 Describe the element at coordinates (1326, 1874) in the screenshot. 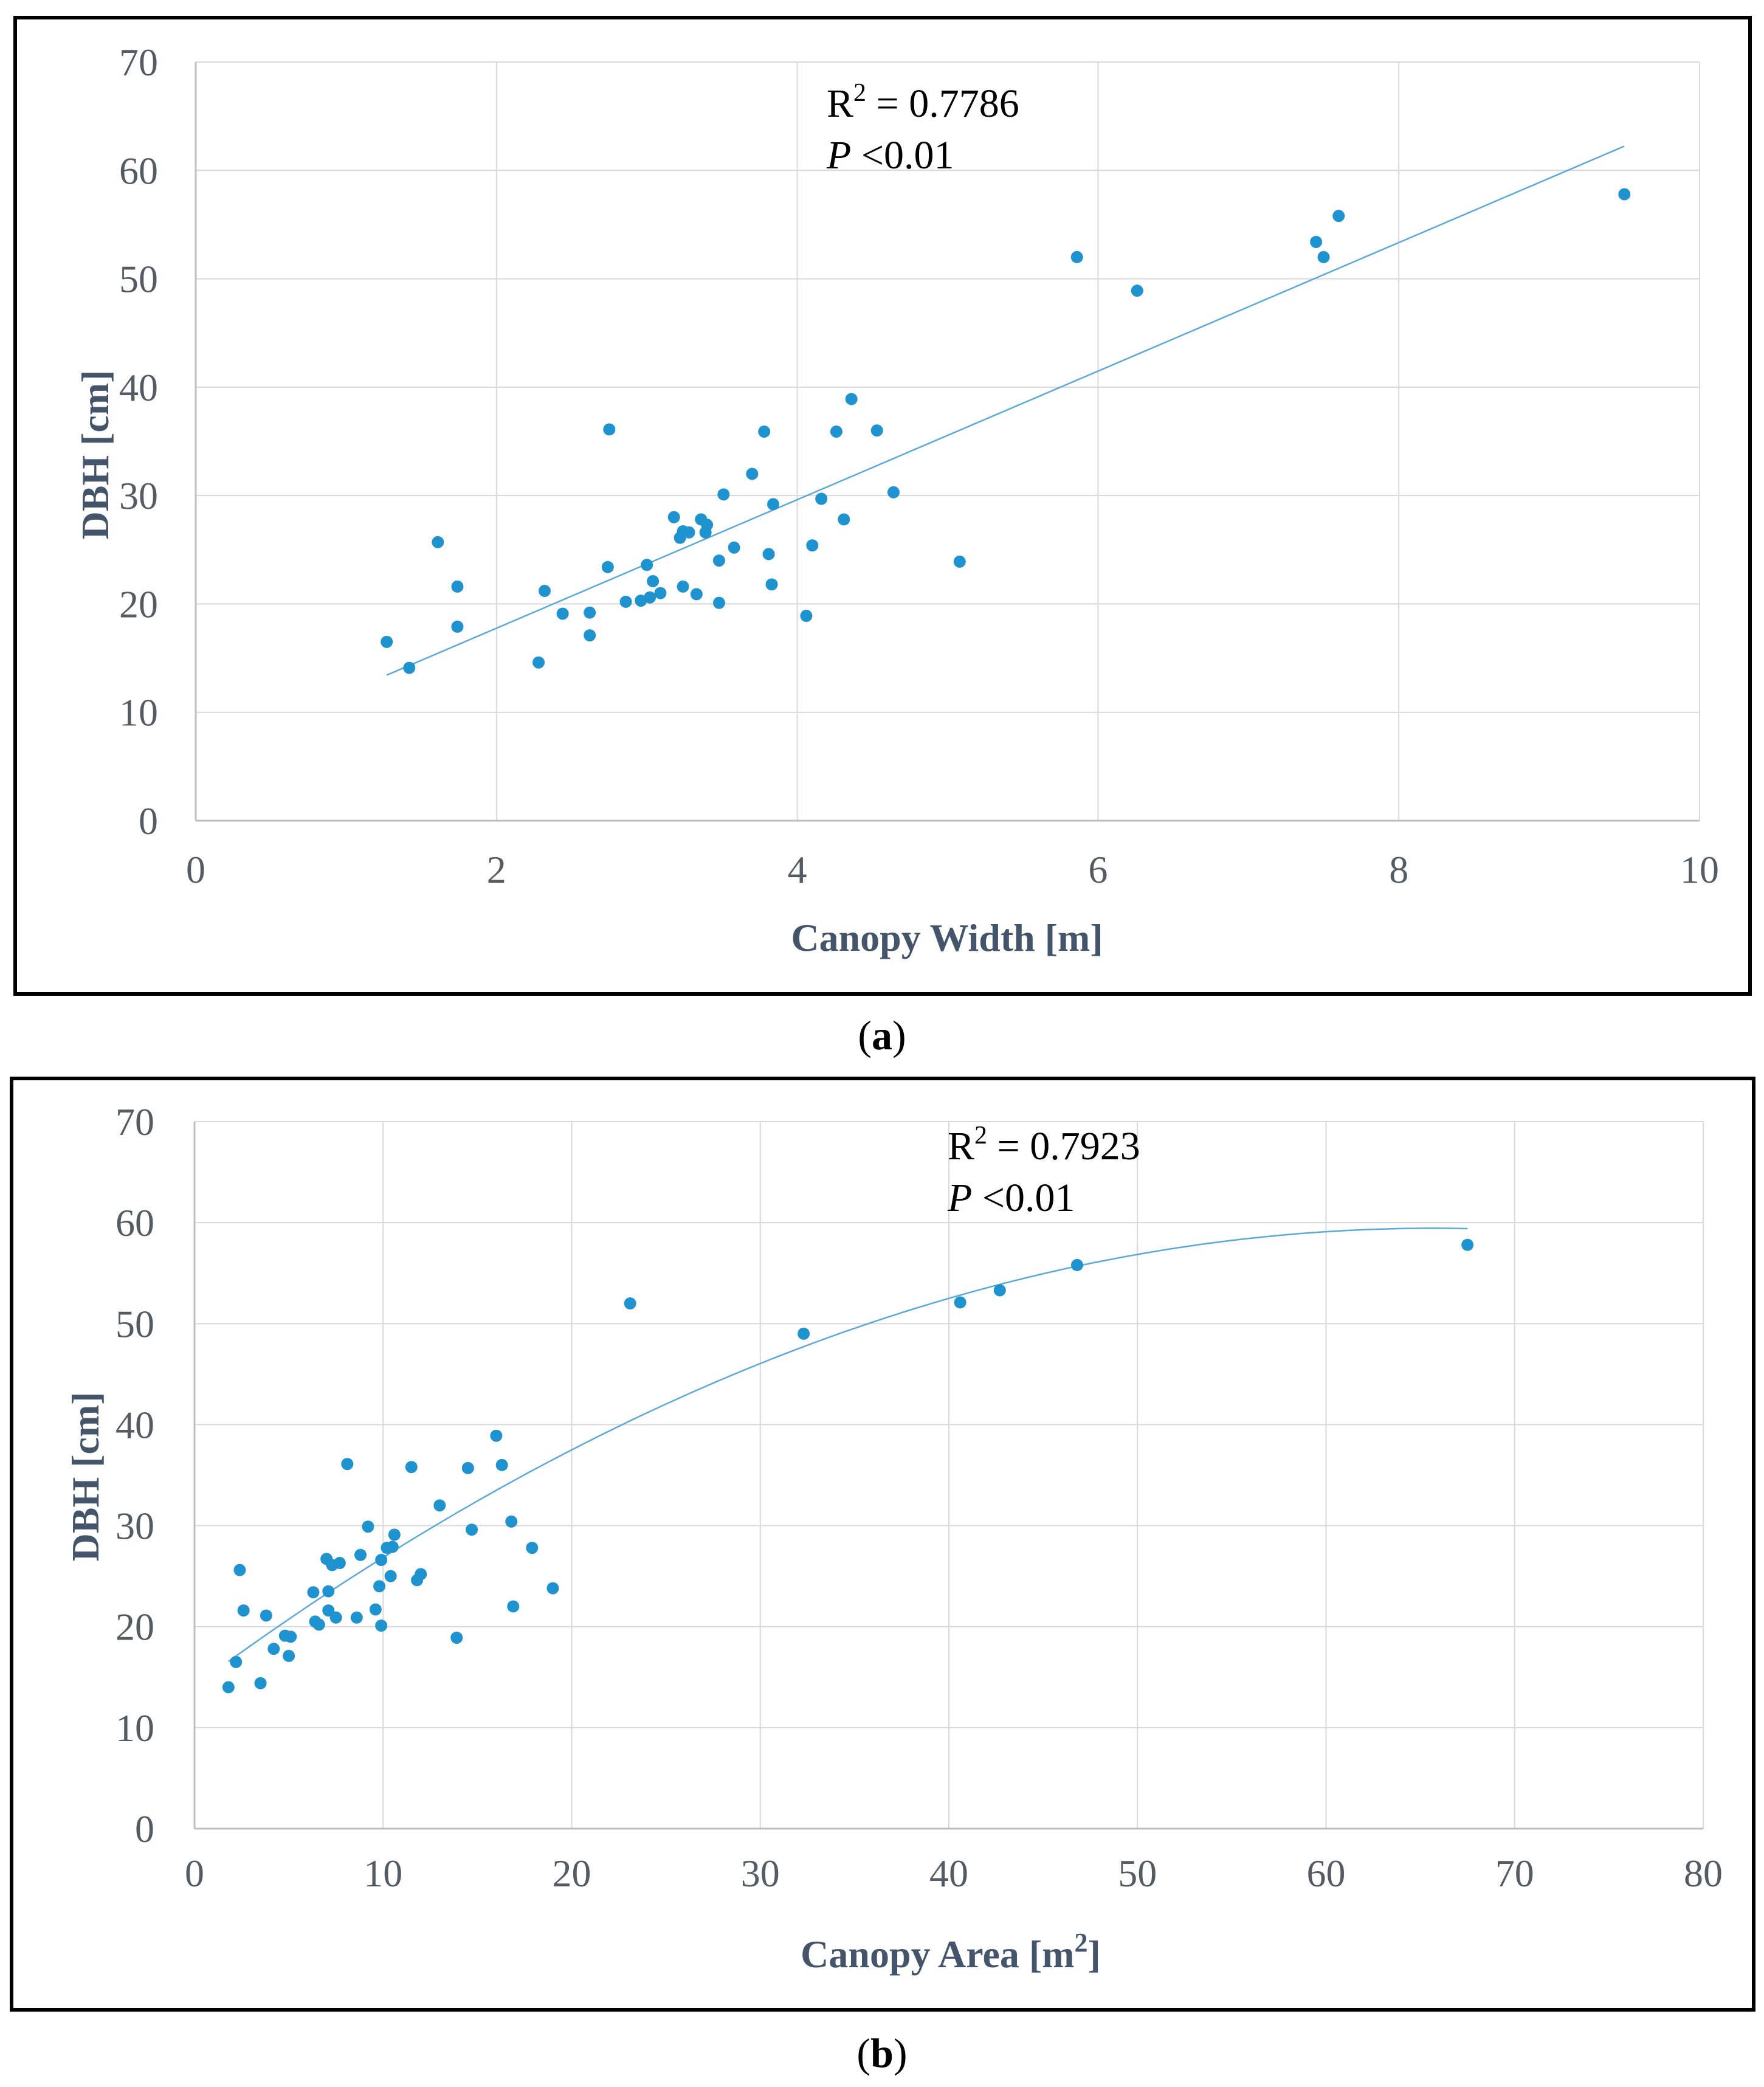

I see `x-tick-label: 60` at that location.